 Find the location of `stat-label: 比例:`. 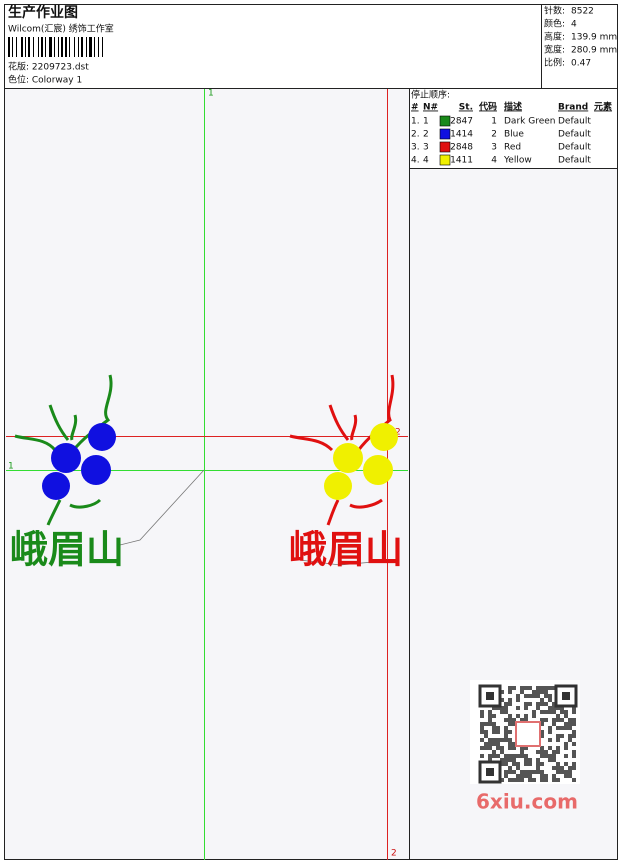

stat-label: 比例: is located at coordinates (554, 63).